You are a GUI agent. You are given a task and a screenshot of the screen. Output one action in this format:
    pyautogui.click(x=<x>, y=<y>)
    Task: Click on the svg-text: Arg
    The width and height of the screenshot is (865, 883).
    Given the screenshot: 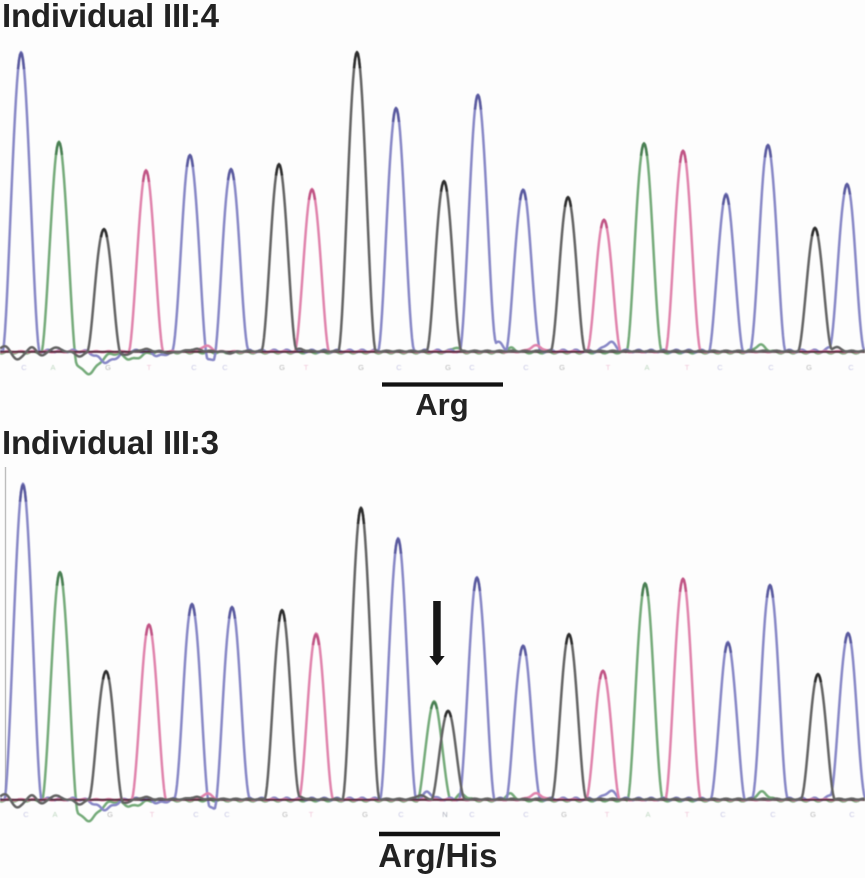 What is the action you would take?
    pyautogui.click(x=441, y=404)
    